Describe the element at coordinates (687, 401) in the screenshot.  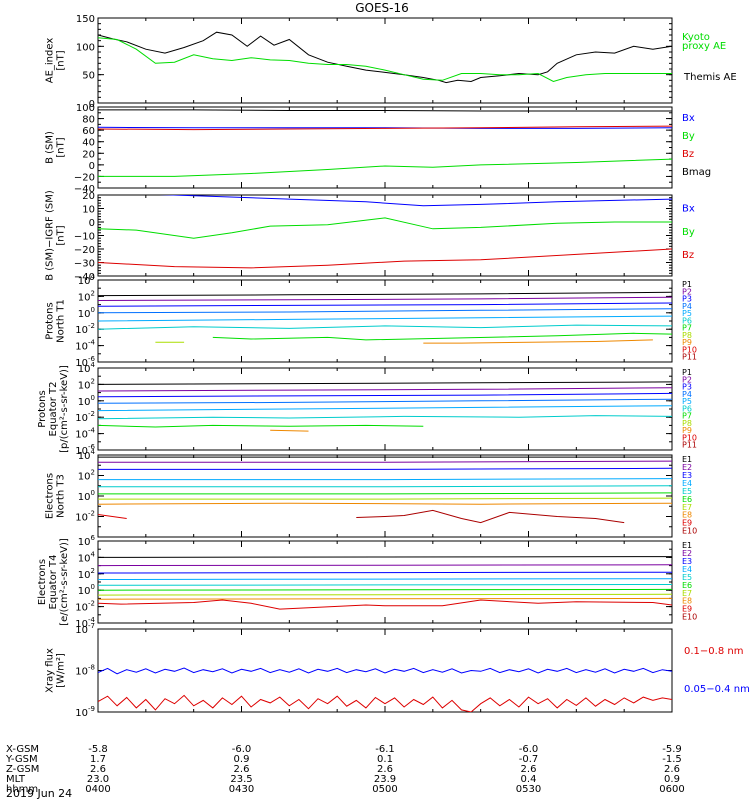
I see `legend-entry: P5` at that location.